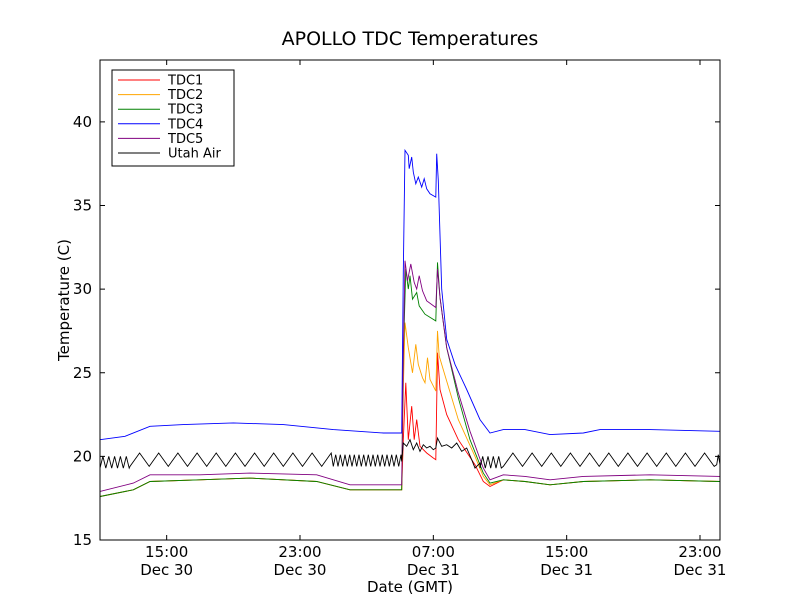 The image size is (800, 600). What do you see at coordinates (82, 289) in the screenshot?
I see `y-tick-label: 30` at bounding box center [82, 289].